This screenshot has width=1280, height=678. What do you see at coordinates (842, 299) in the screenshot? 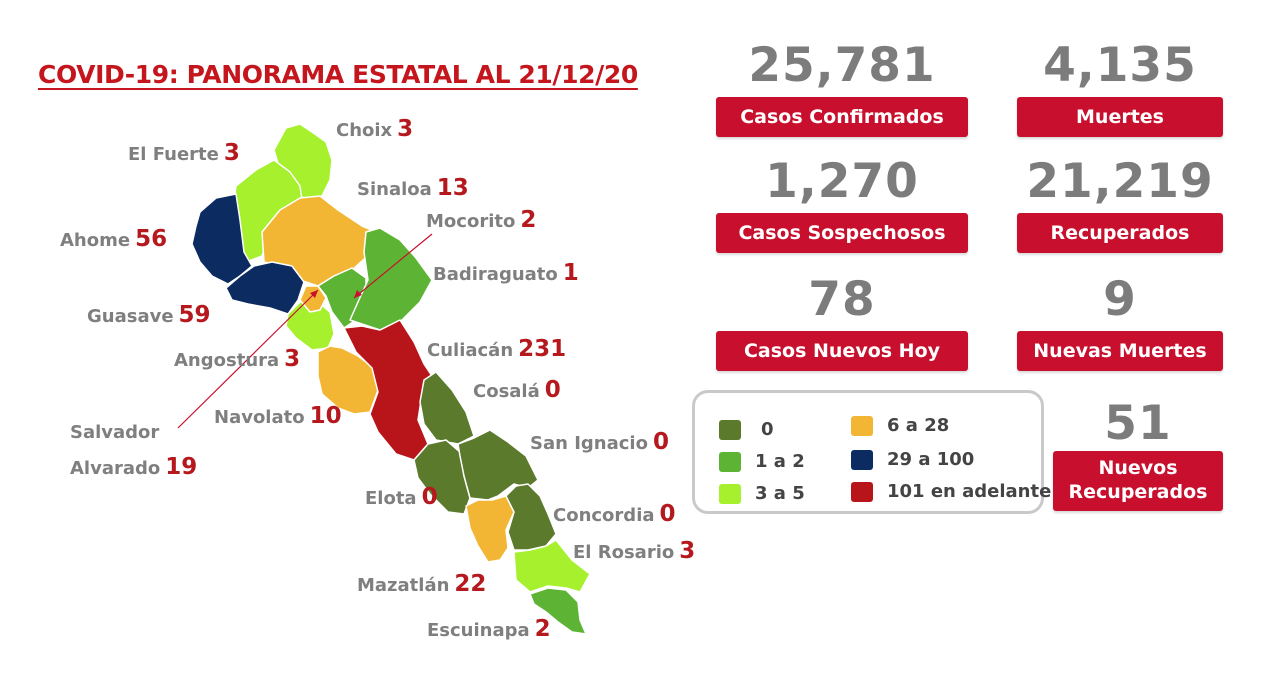
I see `stat-nuevos-hoy-value: 78` at bounding box center [842, 299].